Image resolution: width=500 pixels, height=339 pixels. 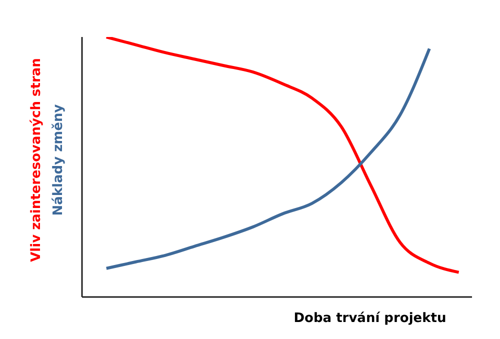 I want to click on text: Vliv zainteresovaných stran, so click(x=36, y=160).